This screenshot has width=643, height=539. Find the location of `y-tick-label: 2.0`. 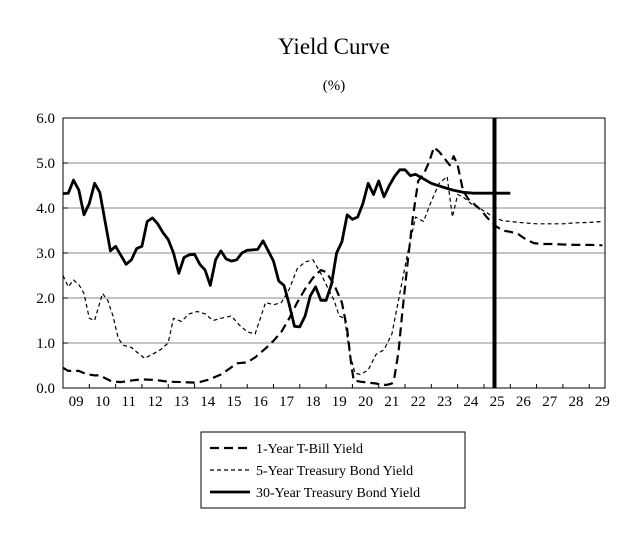

y-tick-label: 2.0 is located at coordinates (45, 299).